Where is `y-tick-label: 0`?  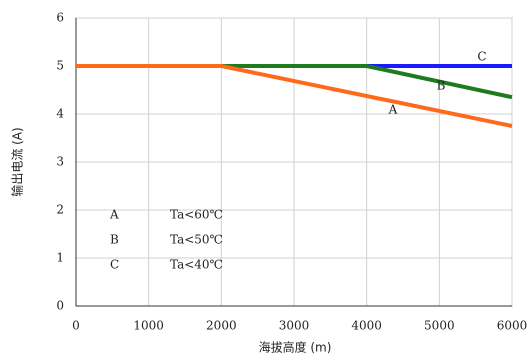 y-tick-label: 0 is located at coordinates (60, 306).